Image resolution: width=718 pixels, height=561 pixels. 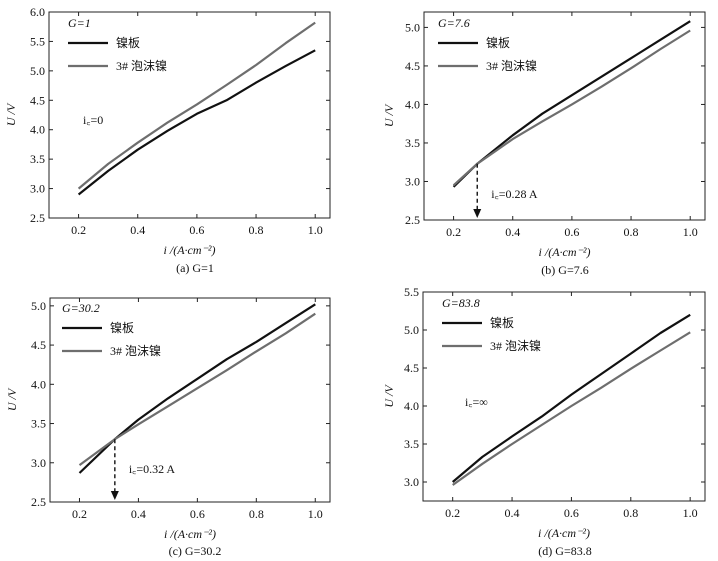 What do you see at coordinates (564, 551) in the screenshot?
I see `panel-caption: (d) G=83.8` at bounding box center [564, 551].